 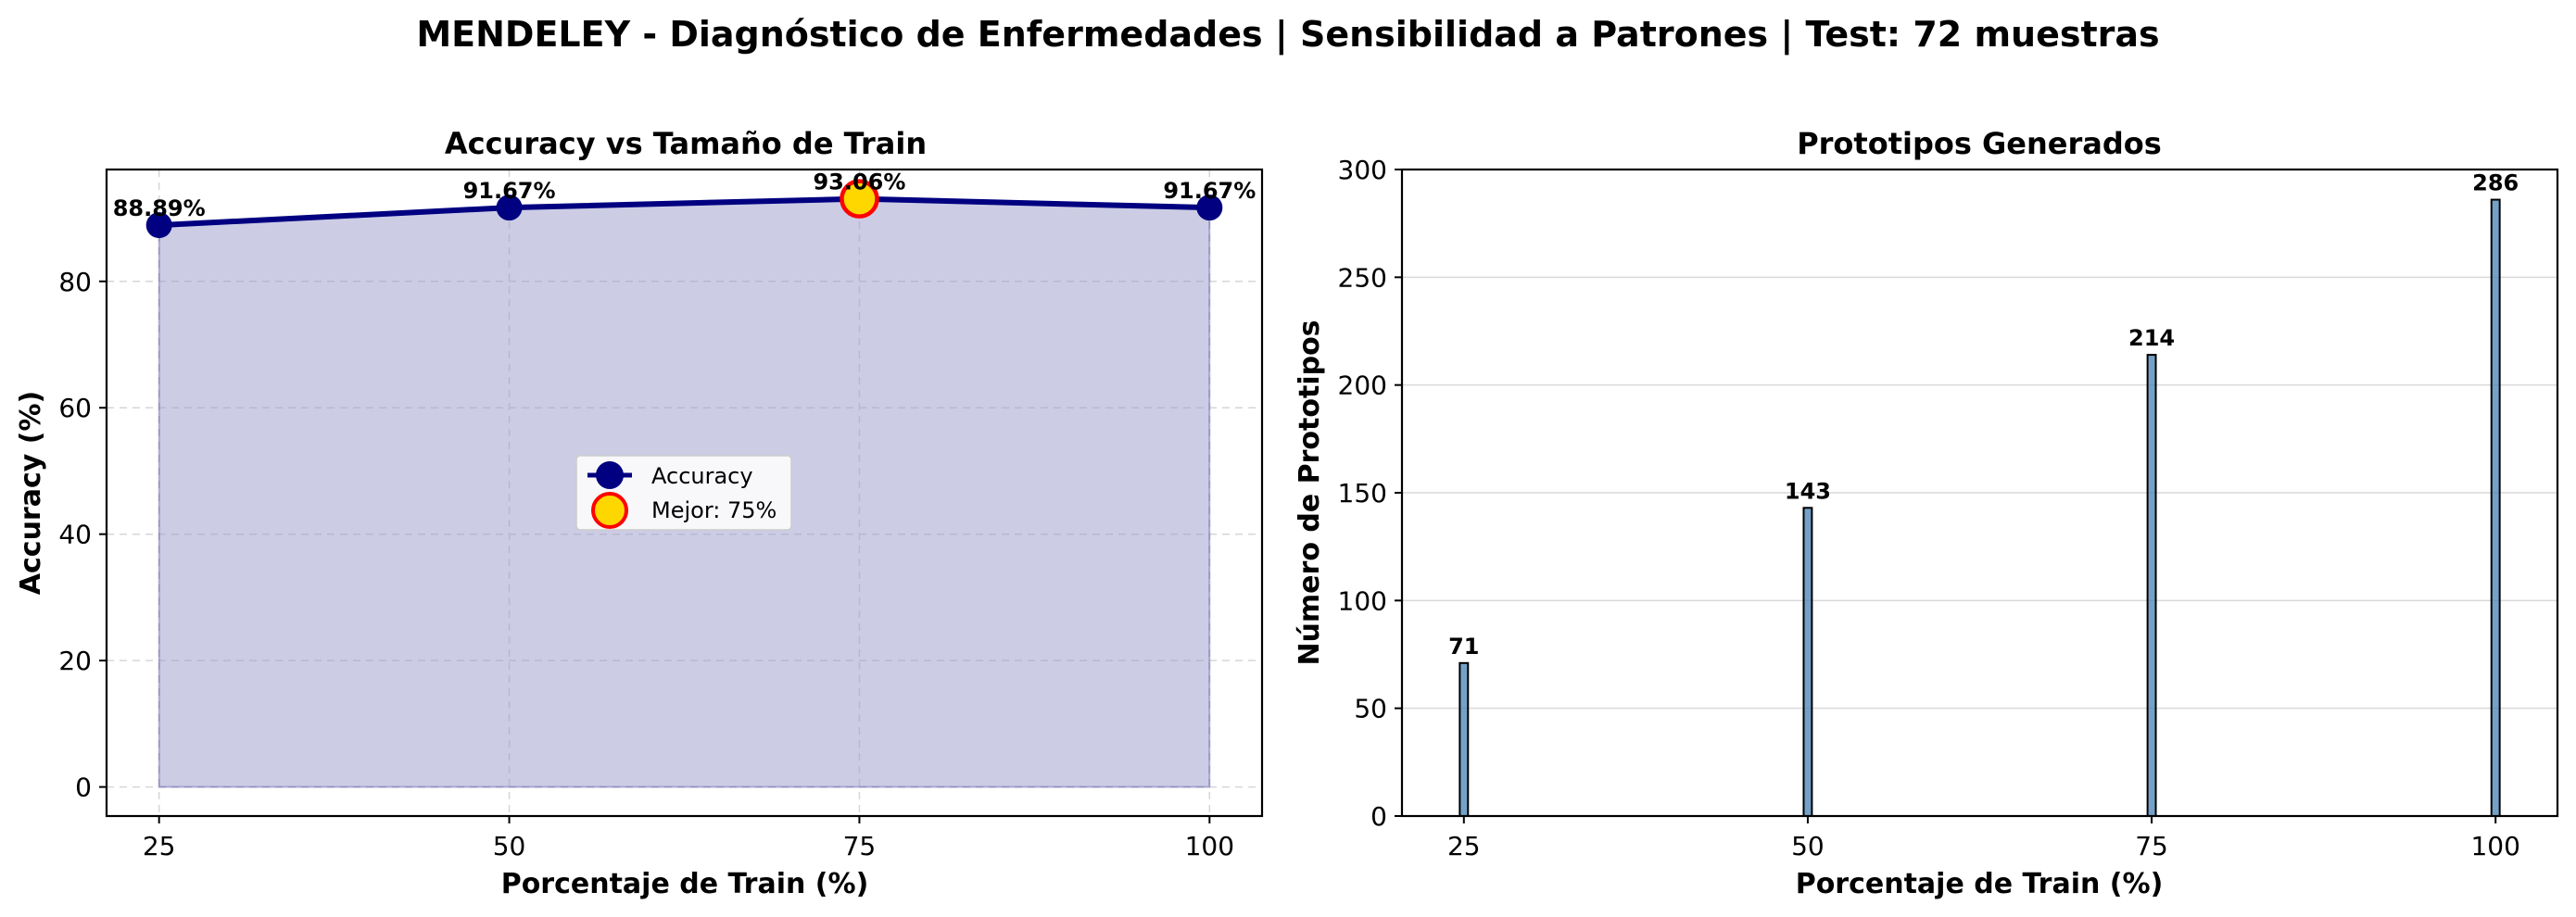 I want to click on y-tick-label: 50, so click(x=1370, y=709).